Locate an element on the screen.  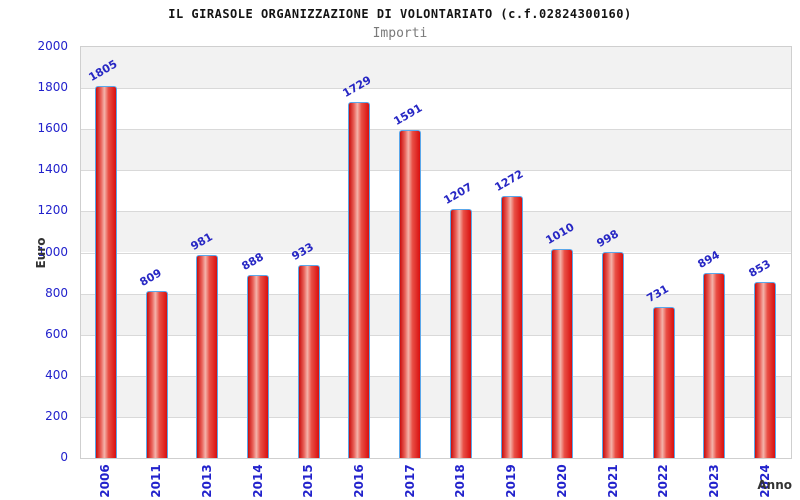
y-axis-title: Euro is located at coordinates (41, 253).